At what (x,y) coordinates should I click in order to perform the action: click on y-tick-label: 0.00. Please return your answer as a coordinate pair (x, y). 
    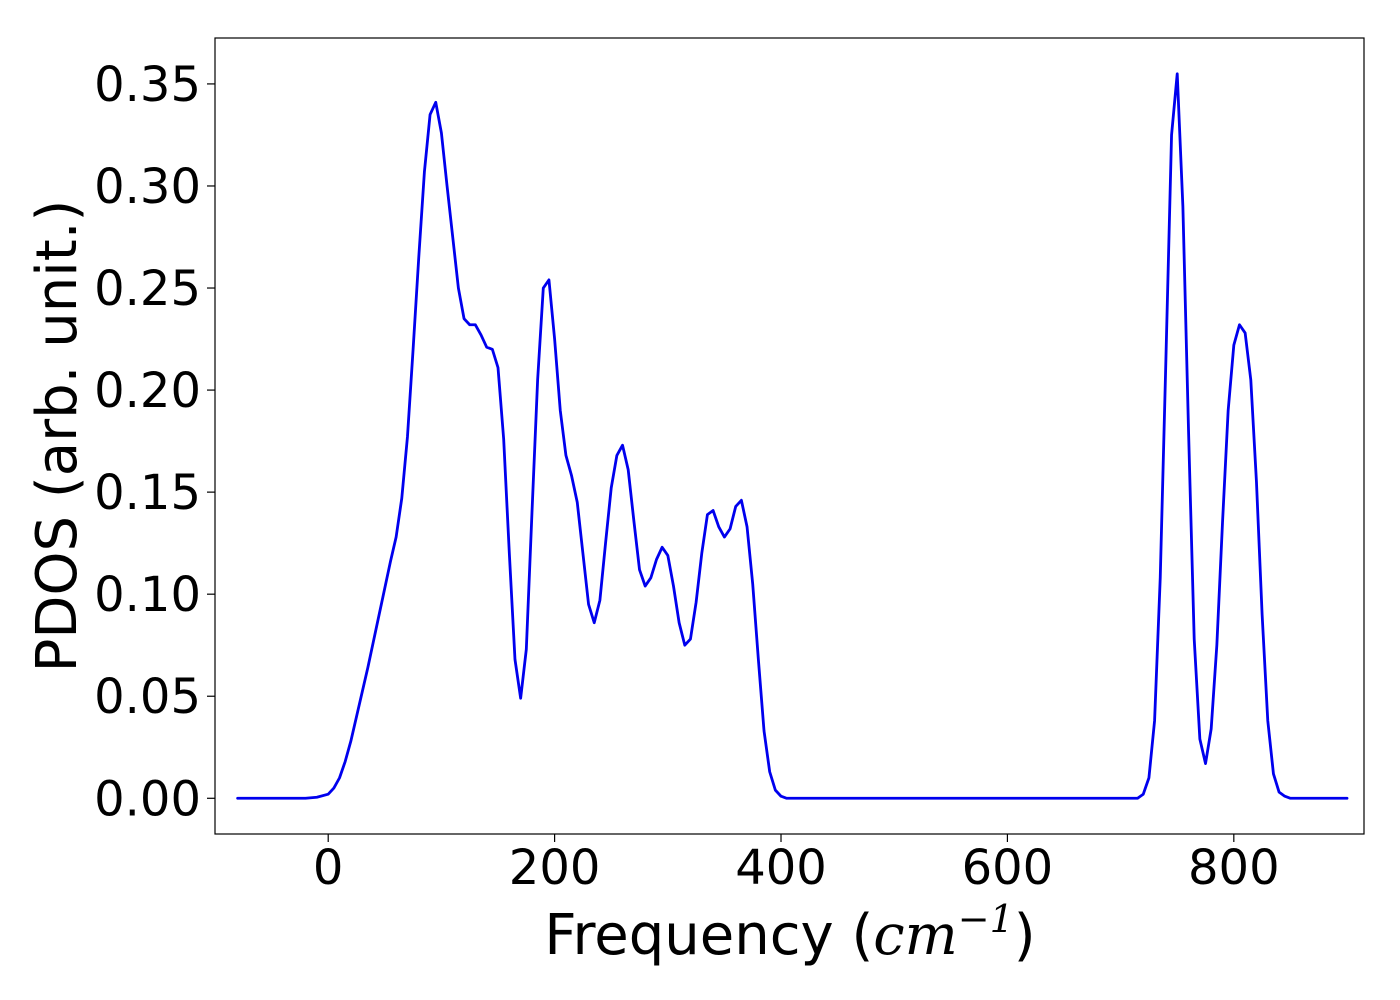
    Looking at the image, I should click on (147, 799).